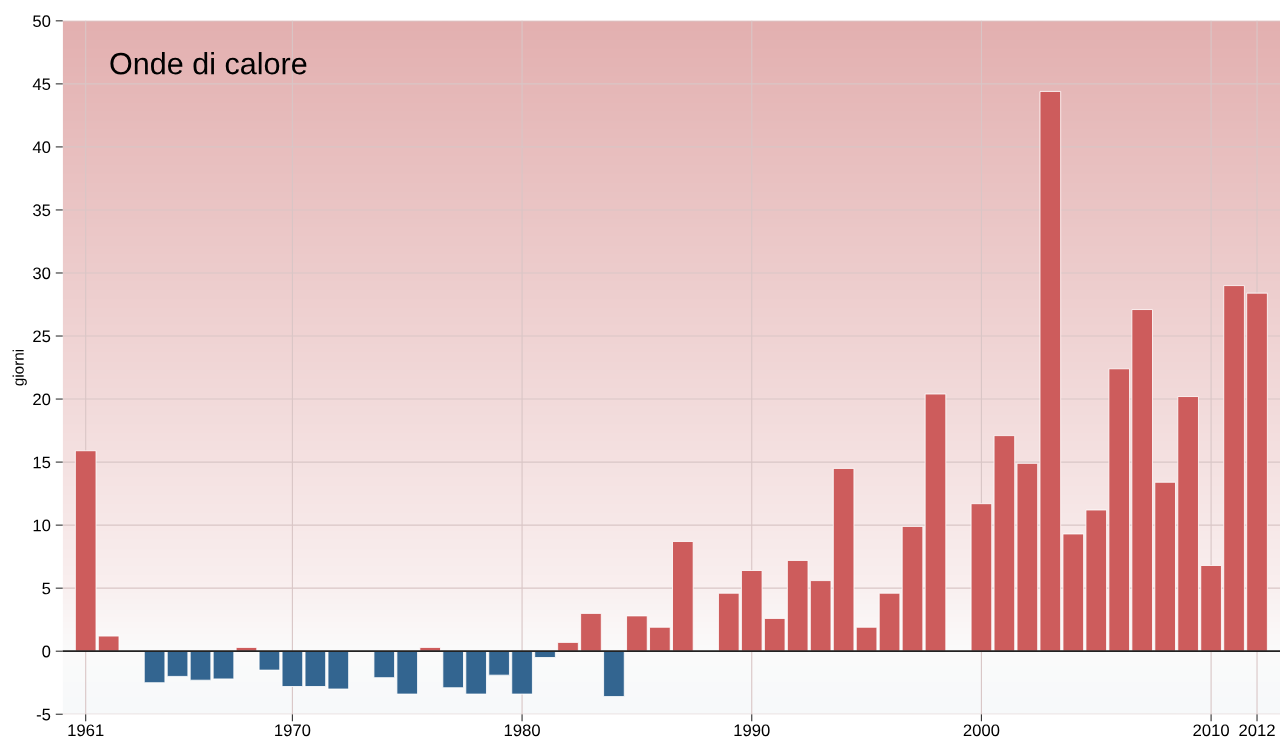 Image resolution: width=1280 pixels, height=744 pixels. Describe the element at coordinates (522, 730) in the screenshot. I see `x-tick-label: 1980` at that location.